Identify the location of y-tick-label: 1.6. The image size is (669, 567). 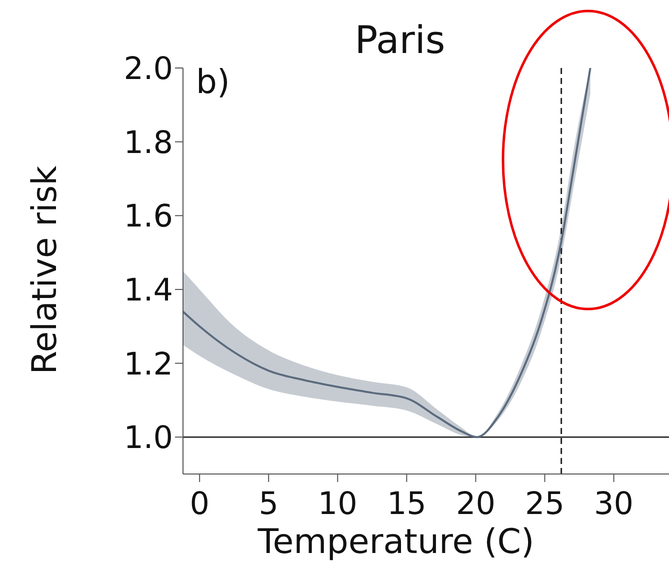
(148, 216).